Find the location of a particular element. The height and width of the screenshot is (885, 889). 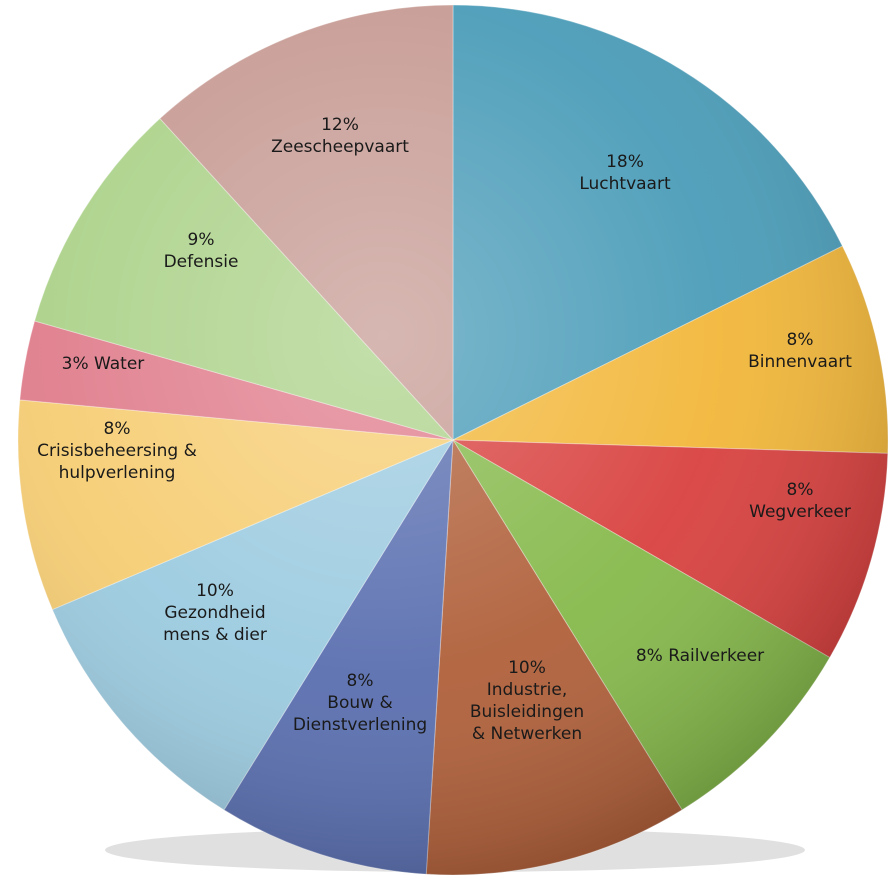

pie-slice-label-line: hulpverlening is located at coordinates (117, 473).